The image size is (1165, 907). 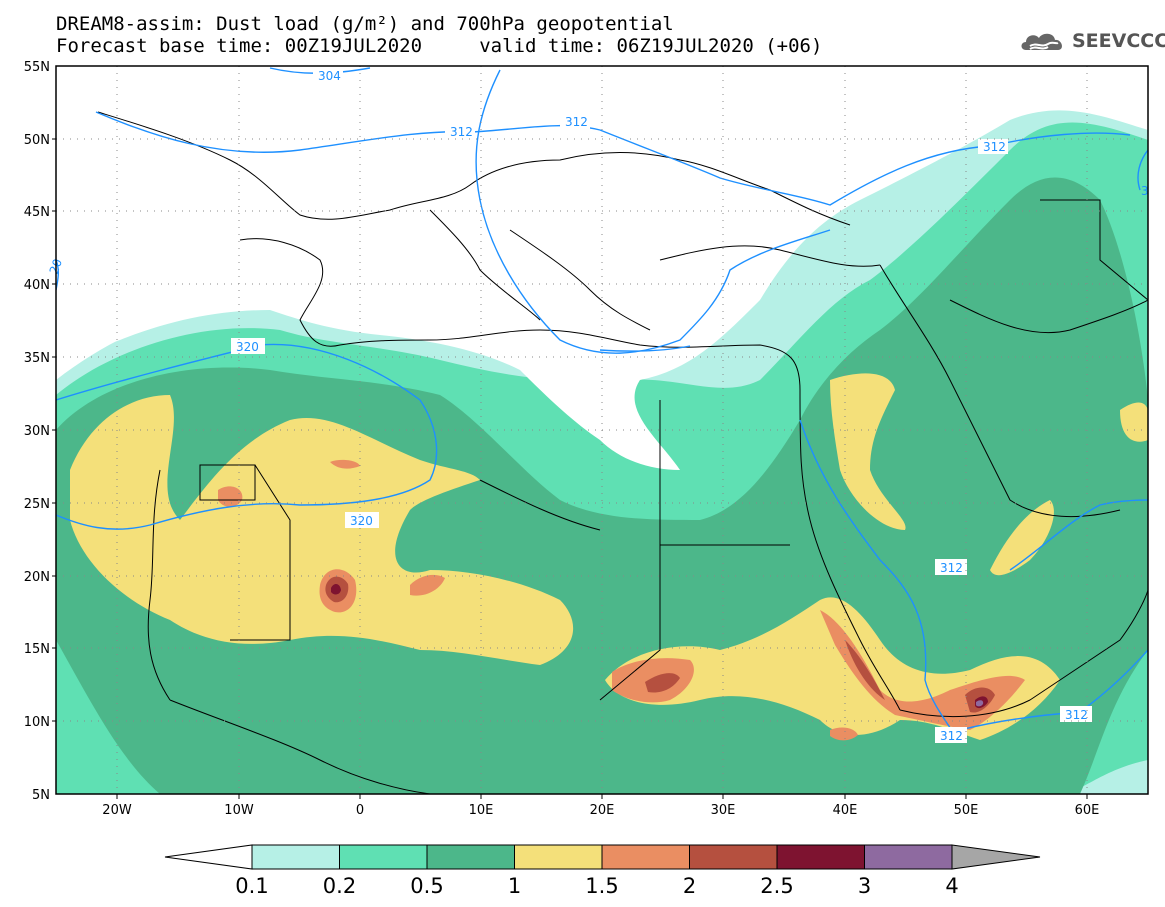 What do you see at coordinates (845, 810) in the screenshot?
I see `lon-label: 40E` at bounding box center [845, 810].